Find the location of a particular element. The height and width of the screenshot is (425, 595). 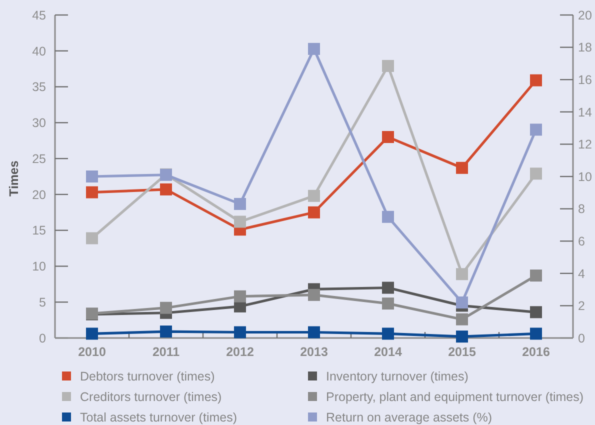

y2-tick-label: 0 is located at coordinates (581, 338).